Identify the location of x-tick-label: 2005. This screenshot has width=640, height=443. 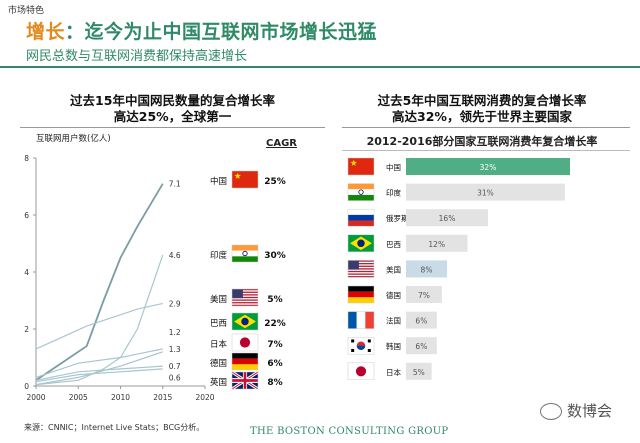
(78, 397).